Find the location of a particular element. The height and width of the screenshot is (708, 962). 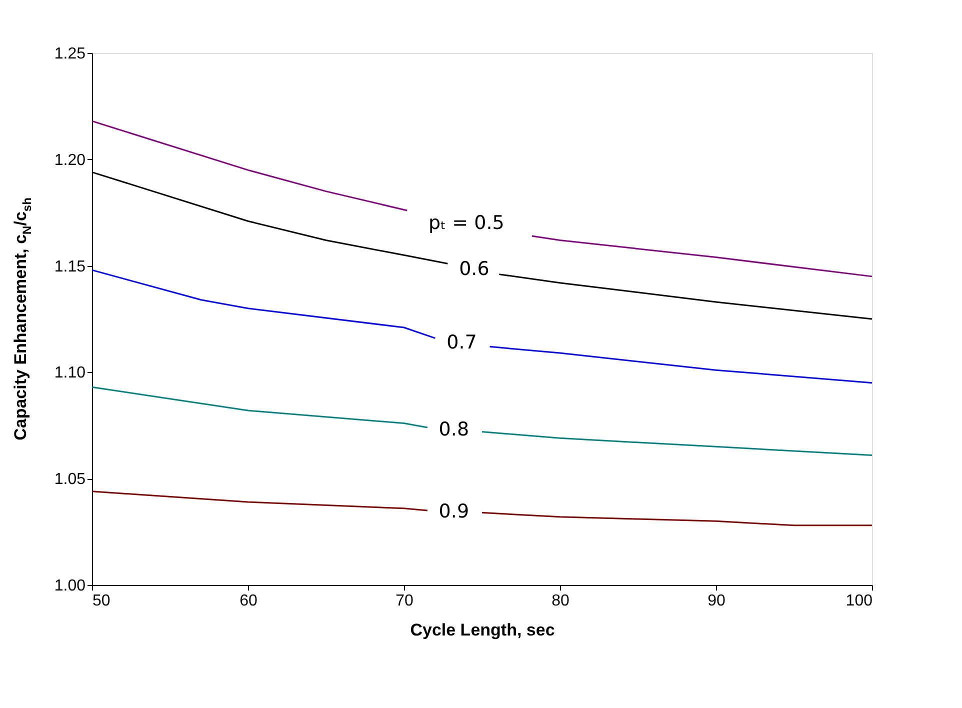

x-tick-label: 50 is located at coordinates (101, 601).